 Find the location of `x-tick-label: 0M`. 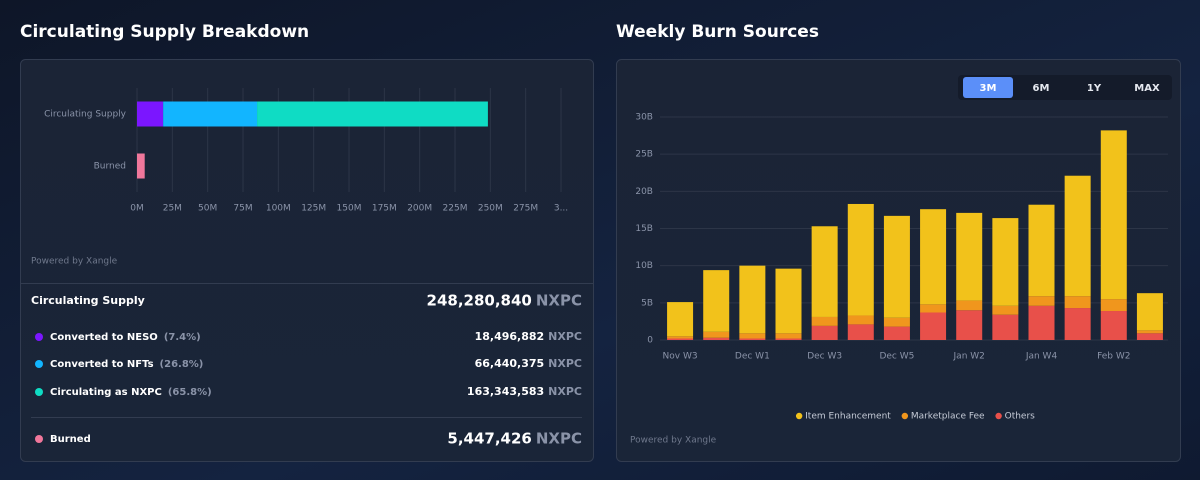

x-tick-label: 0M is located at coordinates (137, 209).